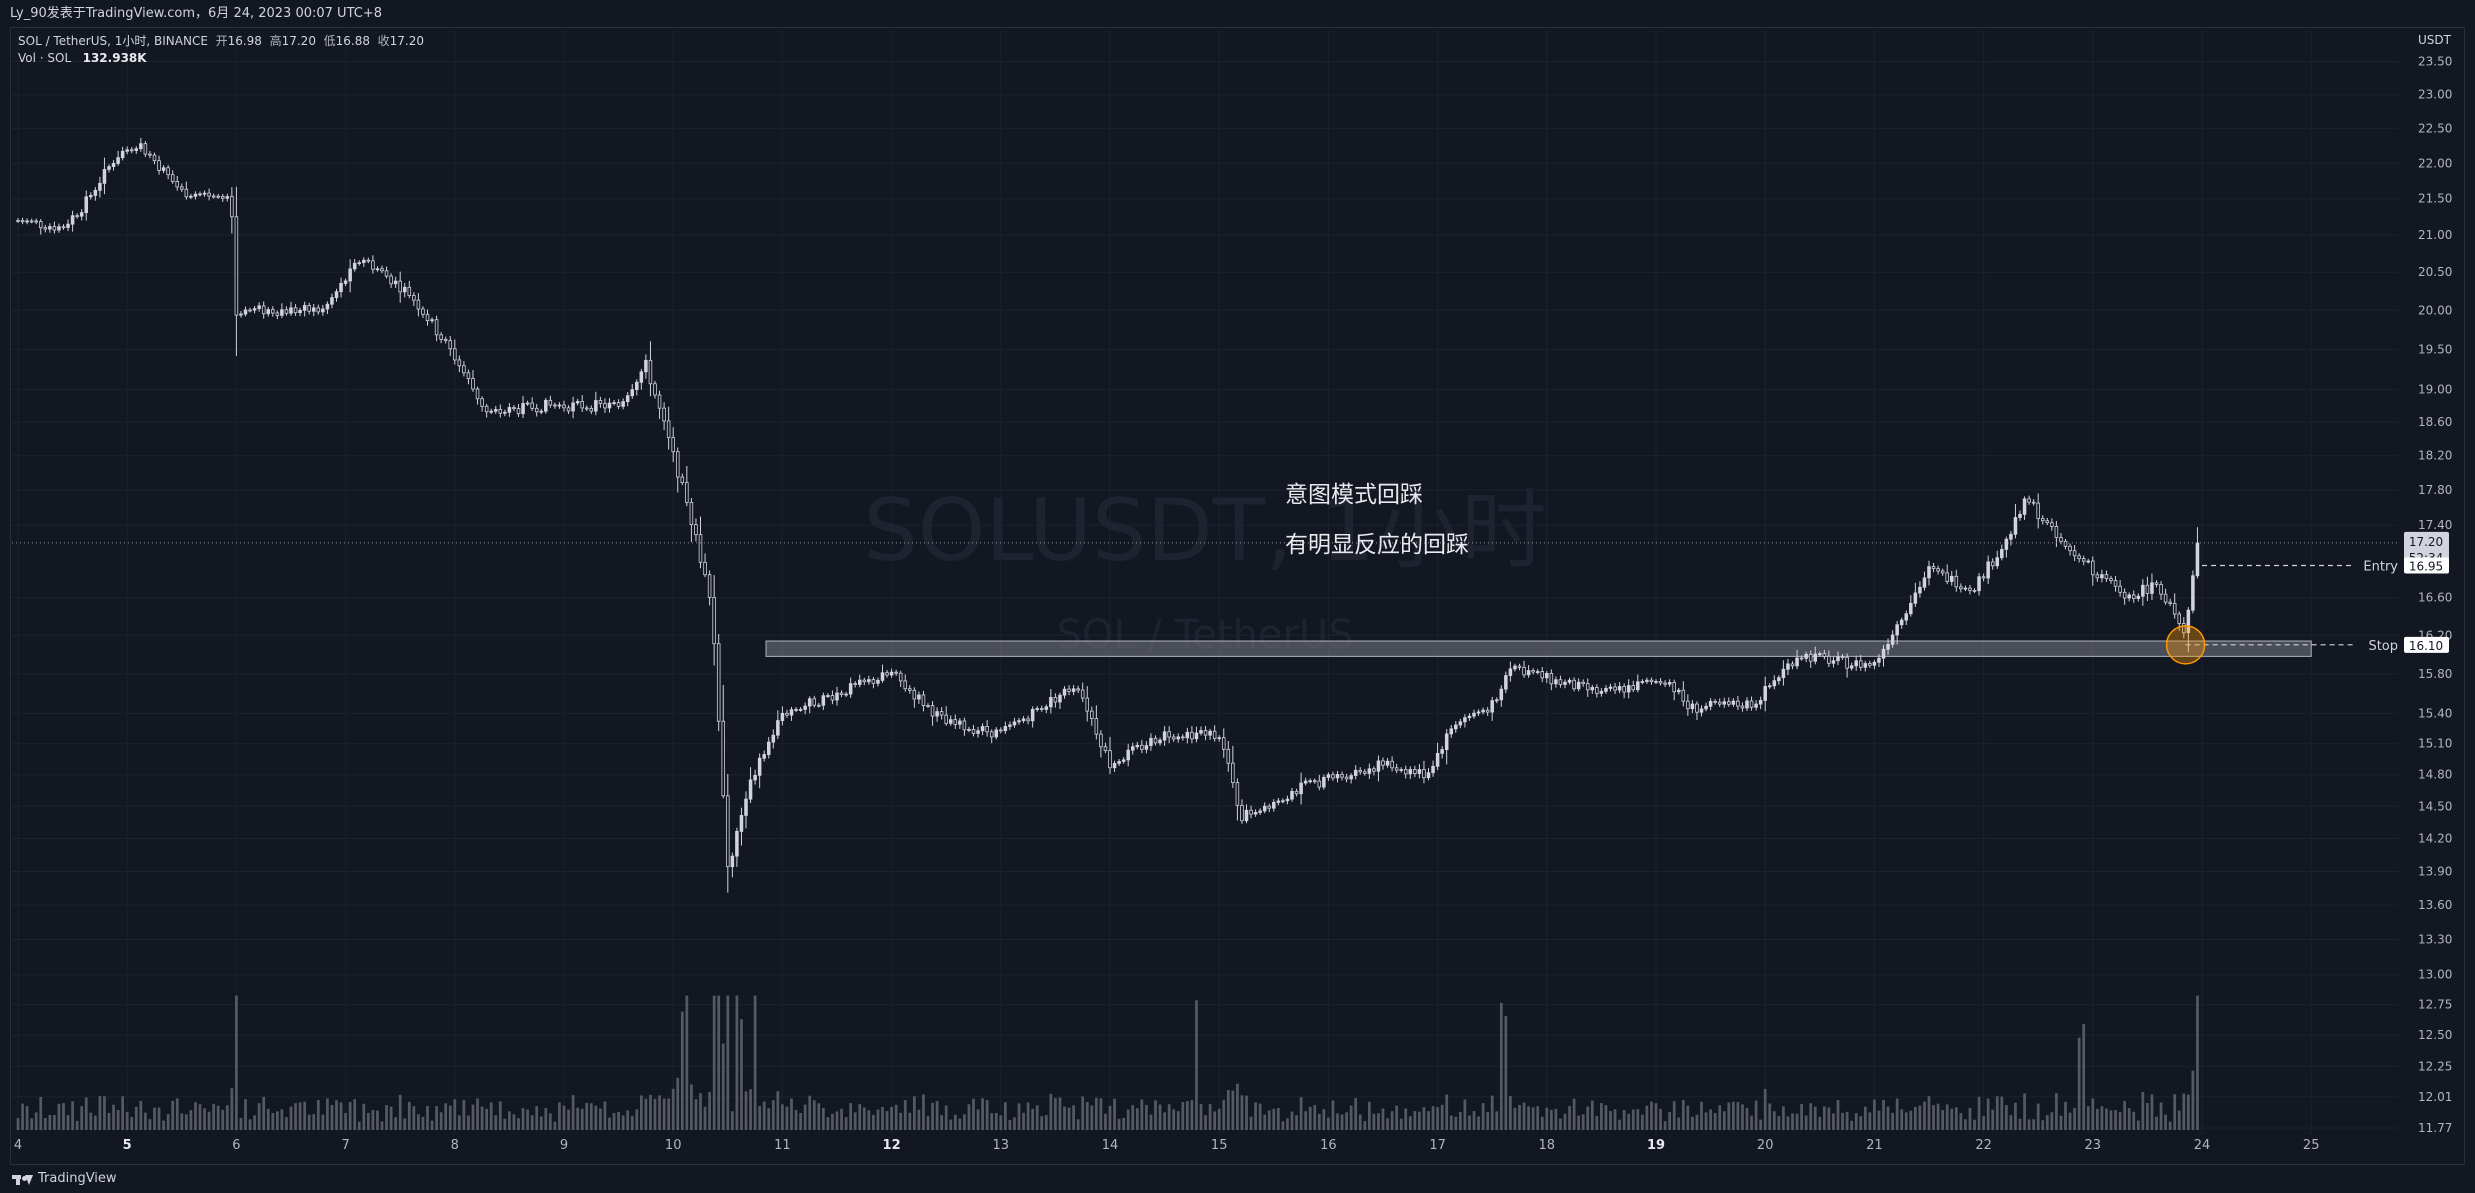 The width and height of the screenshot is (2475, 1193). I want to click on legend-high: 17.20, so click(298, 41).